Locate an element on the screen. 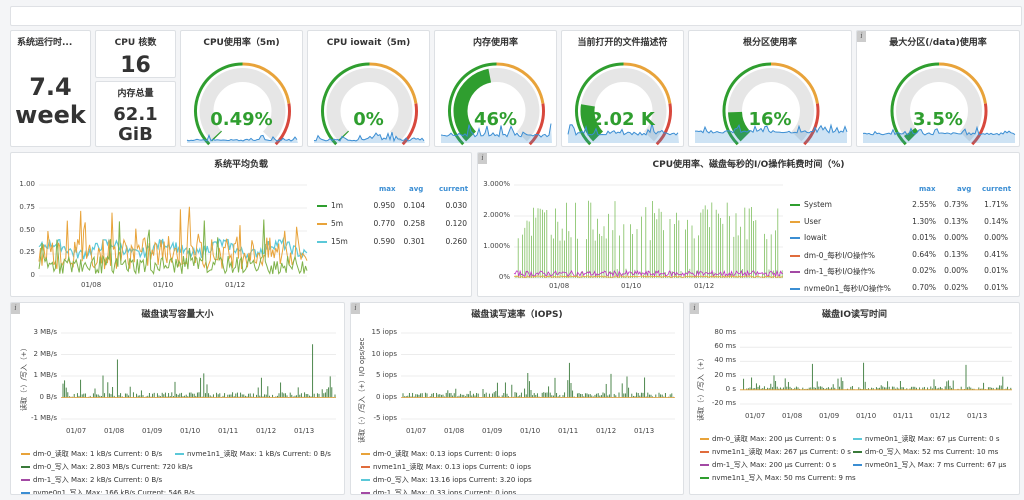 This screenshot has width=1024, height=500. legend-item: dm-0_写入 Max: 52 ms Current: 10 ms is located at coordinates (925, 452).